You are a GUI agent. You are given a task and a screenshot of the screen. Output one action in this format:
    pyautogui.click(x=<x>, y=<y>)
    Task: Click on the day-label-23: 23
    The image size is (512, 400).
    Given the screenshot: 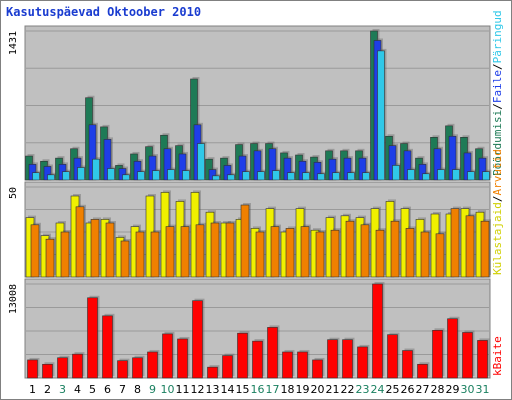 What is the action you would take?
    pyautogui.click(x=363, y=389)
    